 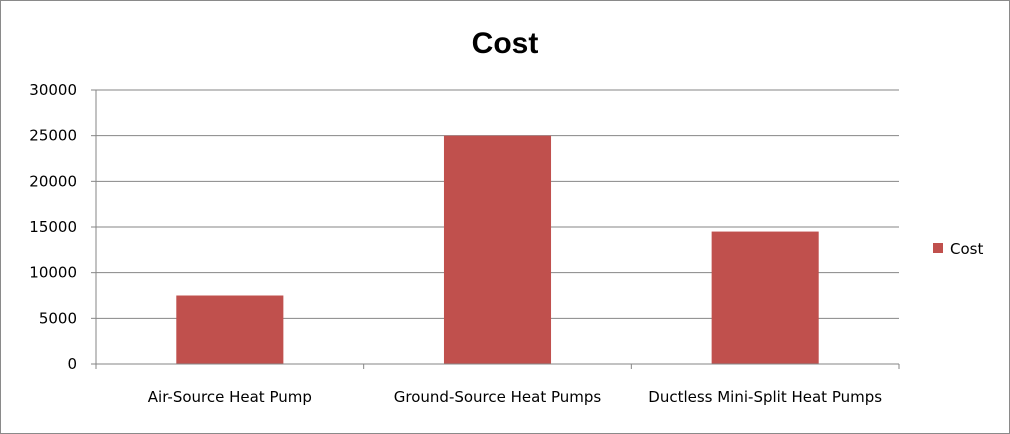 What do you see at coordinates (53, 273) in the screenshot?
I see `y-tick-label: 10000` at bounding box center [53, 273].